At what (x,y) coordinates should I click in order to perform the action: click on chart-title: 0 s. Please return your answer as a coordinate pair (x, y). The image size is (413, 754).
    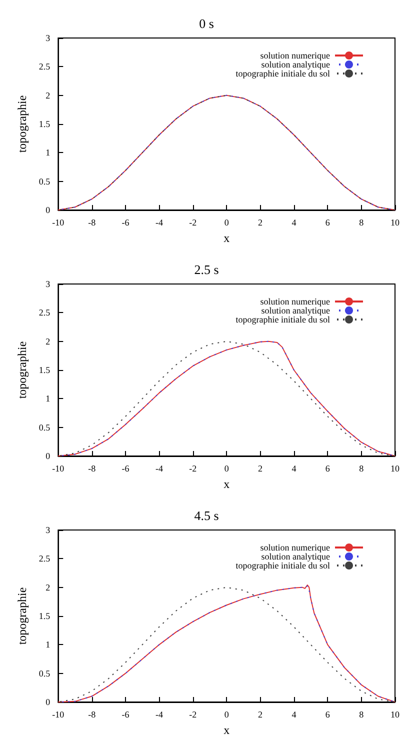
    Looking at the image, I should click on (206, 23).